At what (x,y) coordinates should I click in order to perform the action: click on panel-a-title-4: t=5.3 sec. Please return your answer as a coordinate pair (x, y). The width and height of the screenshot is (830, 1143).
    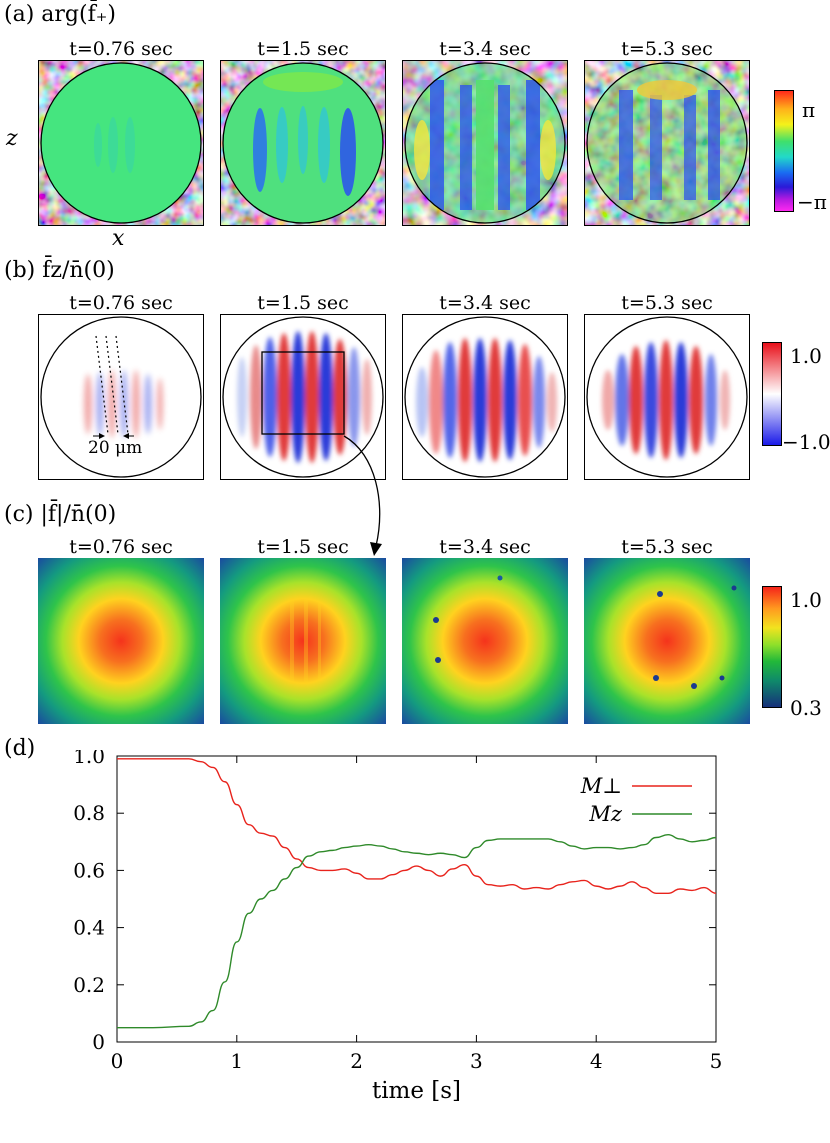
    Looking at the image, I should click on (667, 49).